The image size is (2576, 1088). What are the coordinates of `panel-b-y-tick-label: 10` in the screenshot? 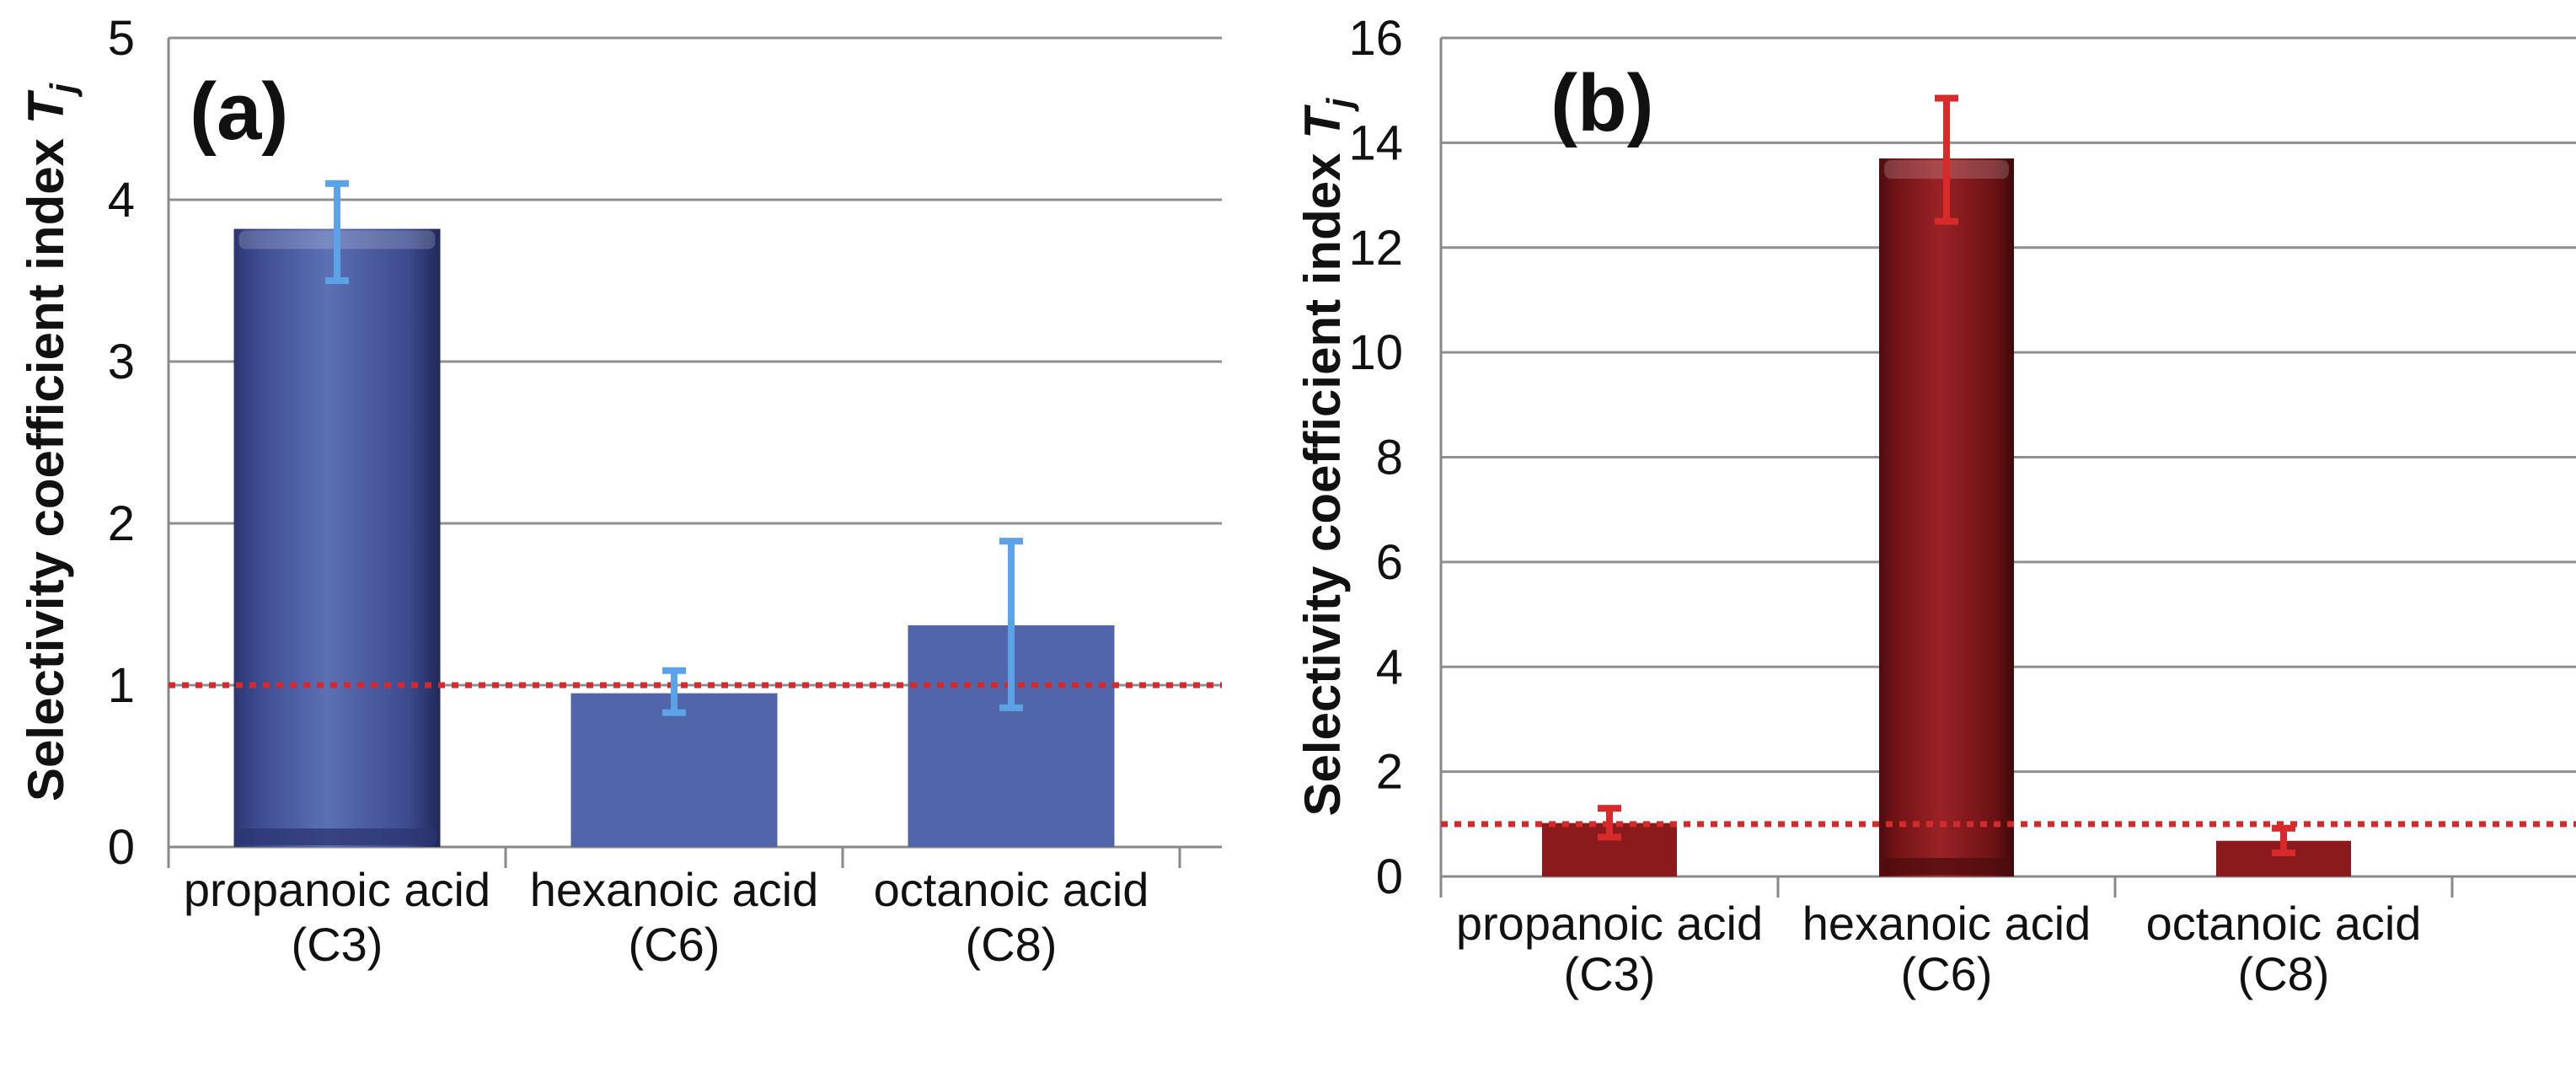 It's located at (1375, 352).